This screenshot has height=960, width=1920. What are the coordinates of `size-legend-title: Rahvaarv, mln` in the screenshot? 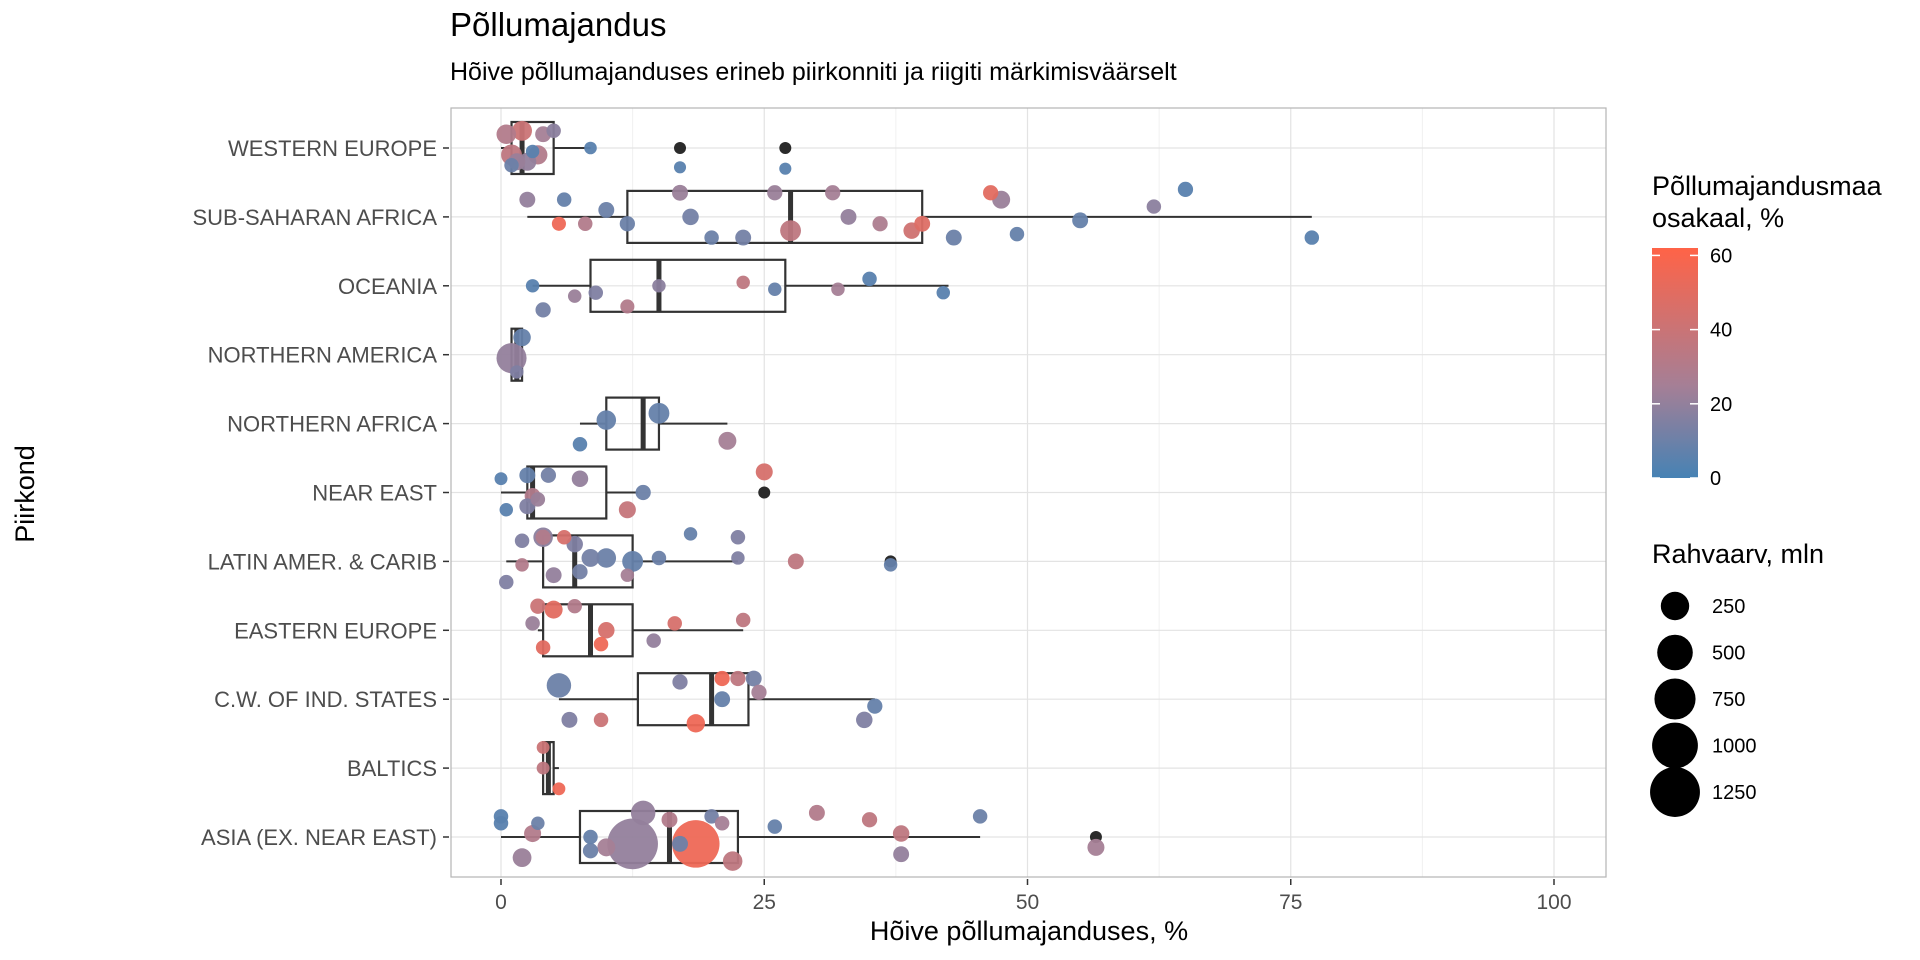 It's located at (1738, 554).